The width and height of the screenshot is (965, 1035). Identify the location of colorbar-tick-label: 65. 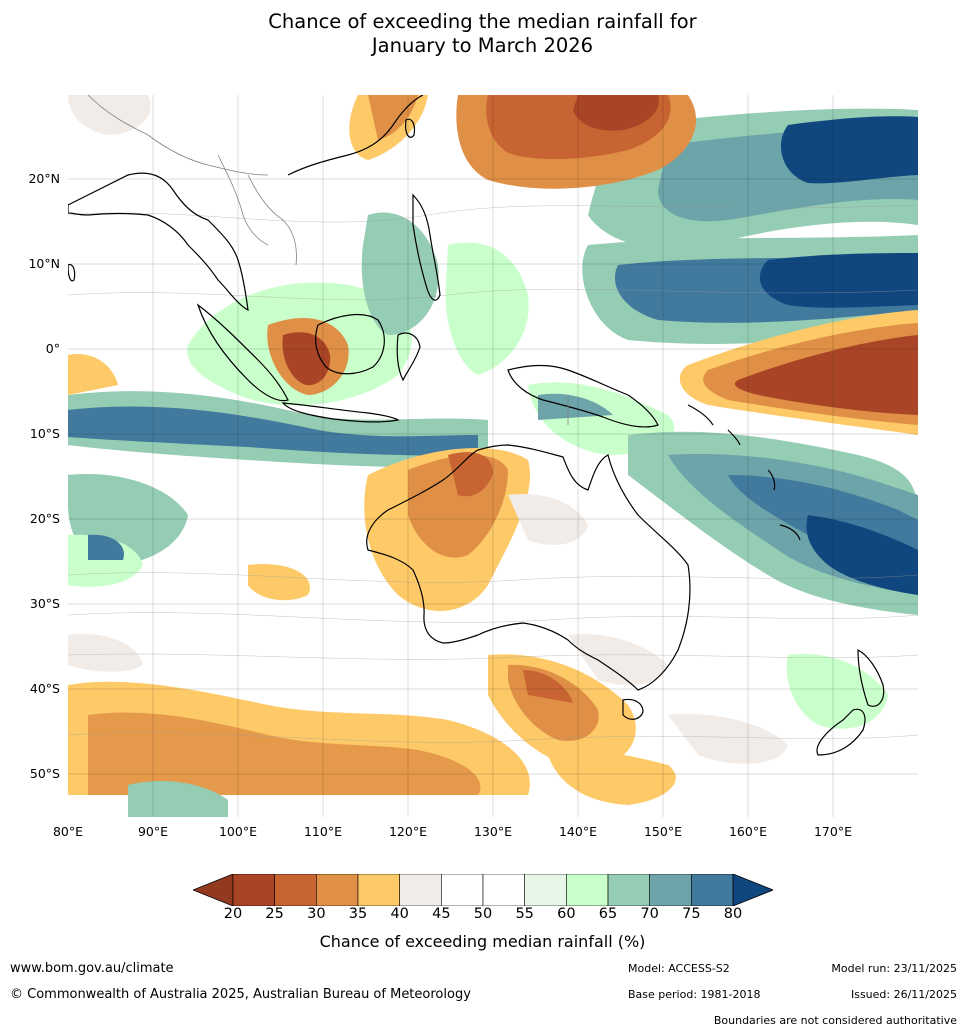
(608, 914).